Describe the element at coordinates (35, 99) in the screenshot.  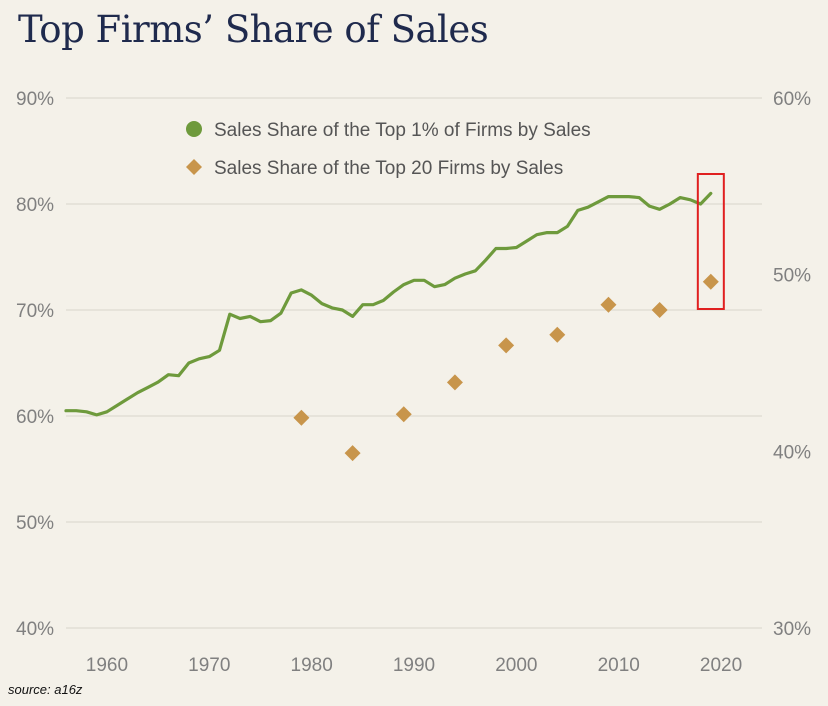
I see `left-tick-label: 90%` at that location.